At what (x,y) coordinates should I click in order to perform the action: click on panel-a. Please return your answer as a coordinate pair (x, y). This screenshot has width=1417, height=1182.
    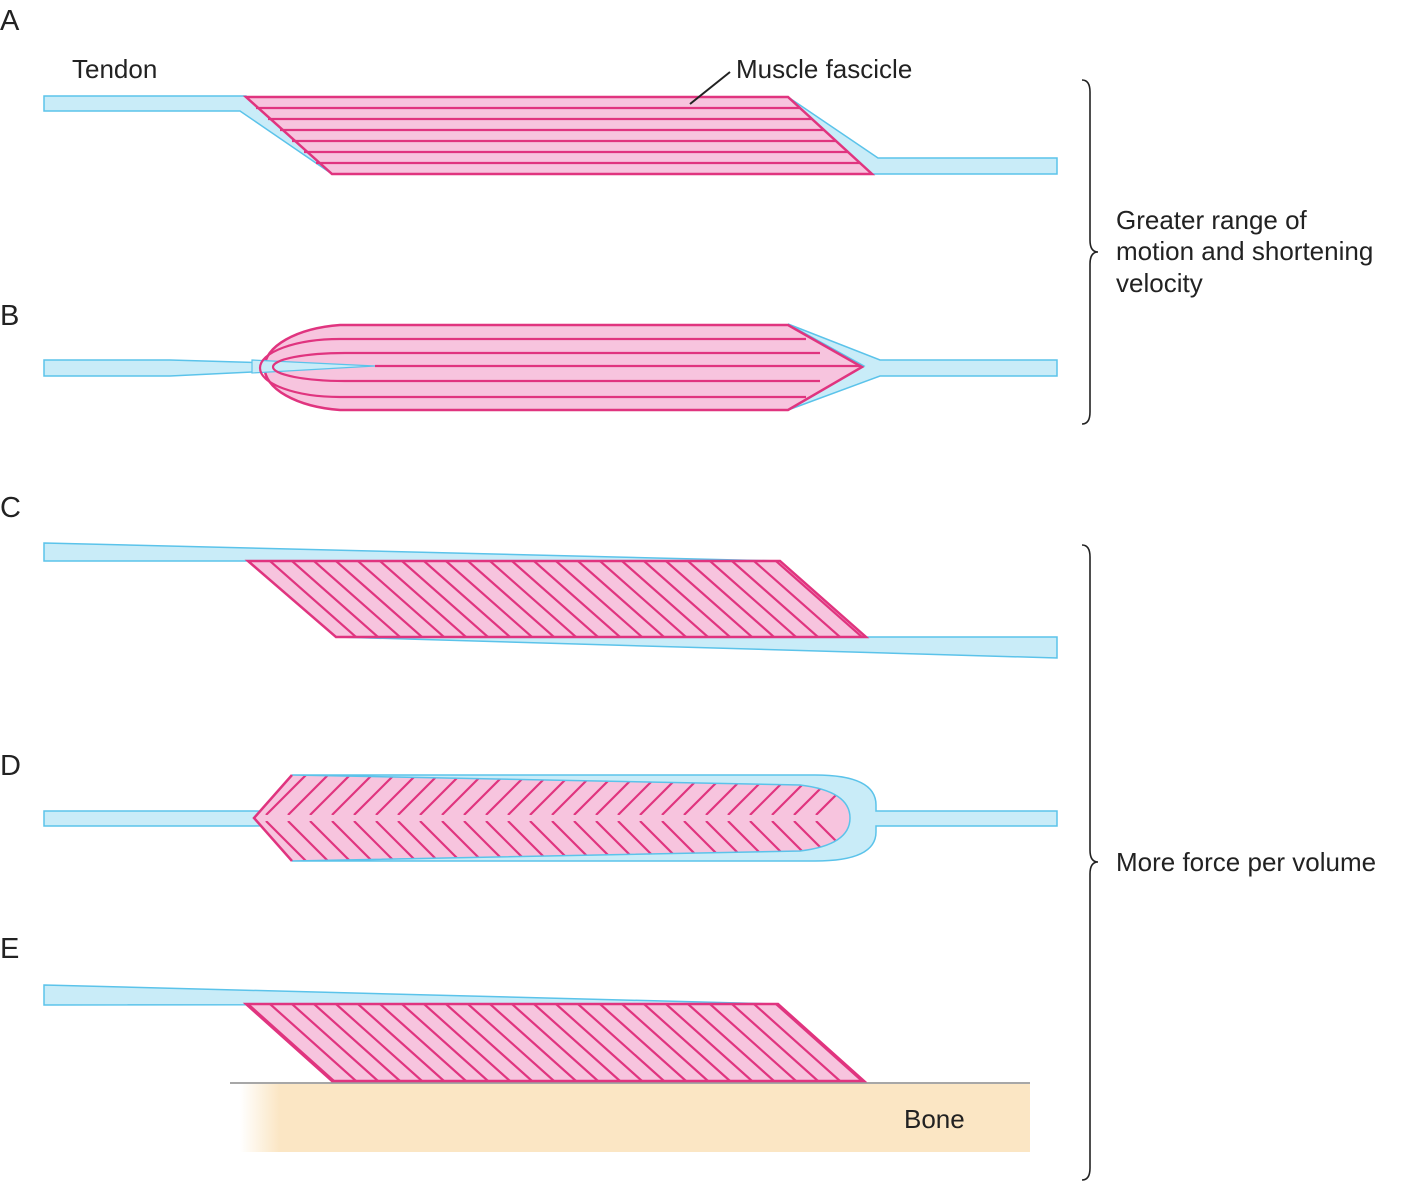
    Looking at the image, I should click on (550, 123).